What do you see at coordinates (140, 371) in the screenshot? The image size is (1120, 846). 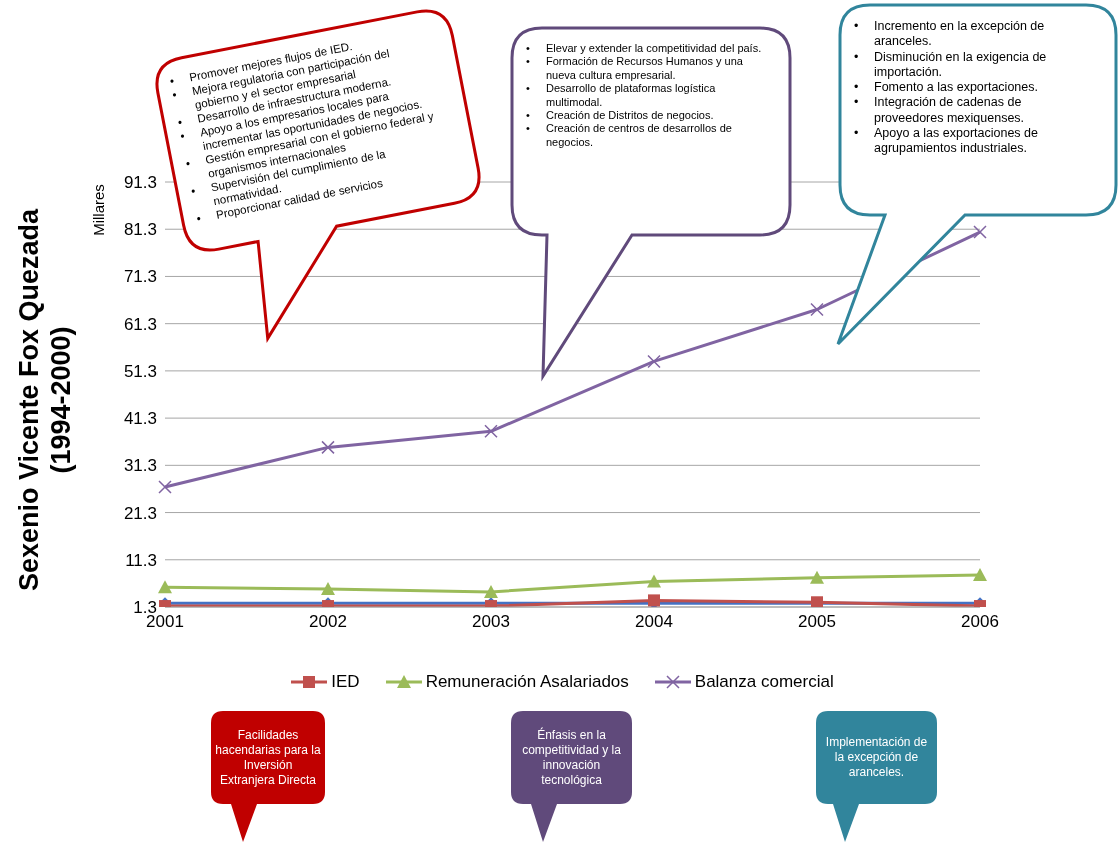 I see `y-tick-label: 51.3` at bounding box center [140, 371].